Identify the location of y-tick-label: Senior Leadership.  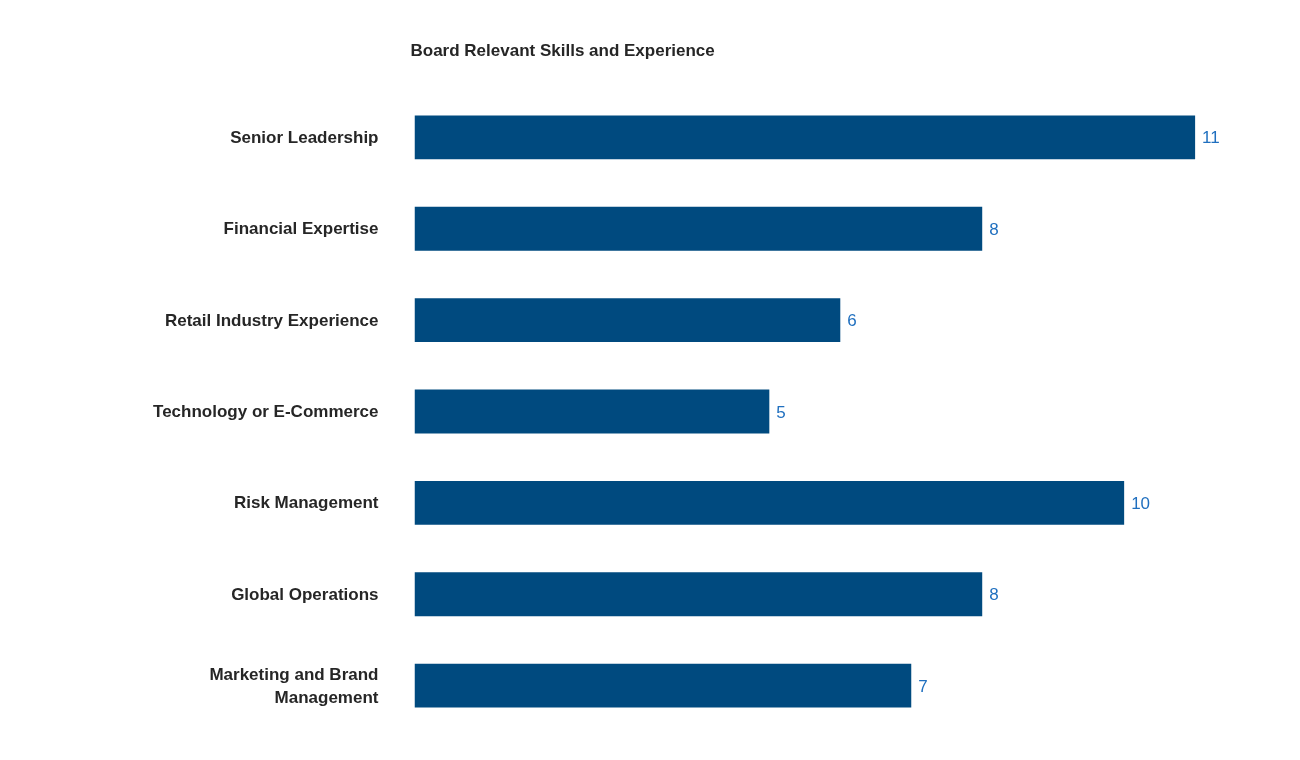
(304, 137).